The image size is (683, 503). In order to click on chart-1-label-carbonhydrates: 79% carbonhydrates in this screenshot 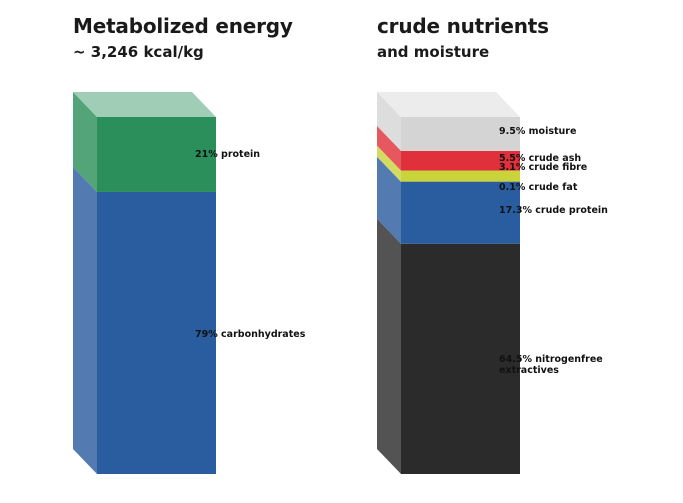, I will do `click(250, 334)`.